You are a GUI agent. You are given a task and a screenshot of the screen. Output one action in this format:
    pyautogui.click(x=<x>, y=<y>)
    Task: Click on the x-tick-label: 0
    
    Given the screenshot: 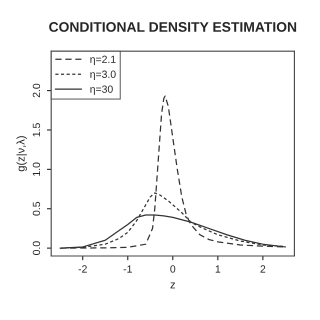 What is the action you would take?
    pyautogui.click(x=173, y=269)
    